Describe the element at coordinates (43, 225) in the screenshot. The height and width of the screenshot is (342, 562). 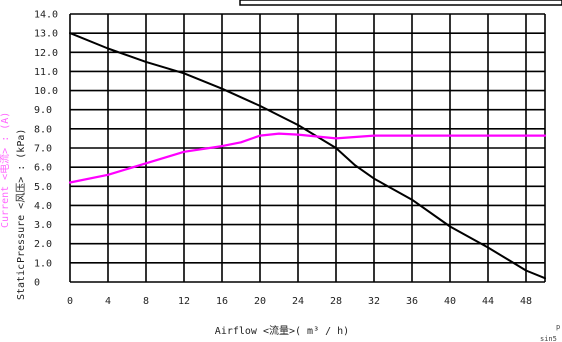
I see `y-tick-label: 3.0` at that location.